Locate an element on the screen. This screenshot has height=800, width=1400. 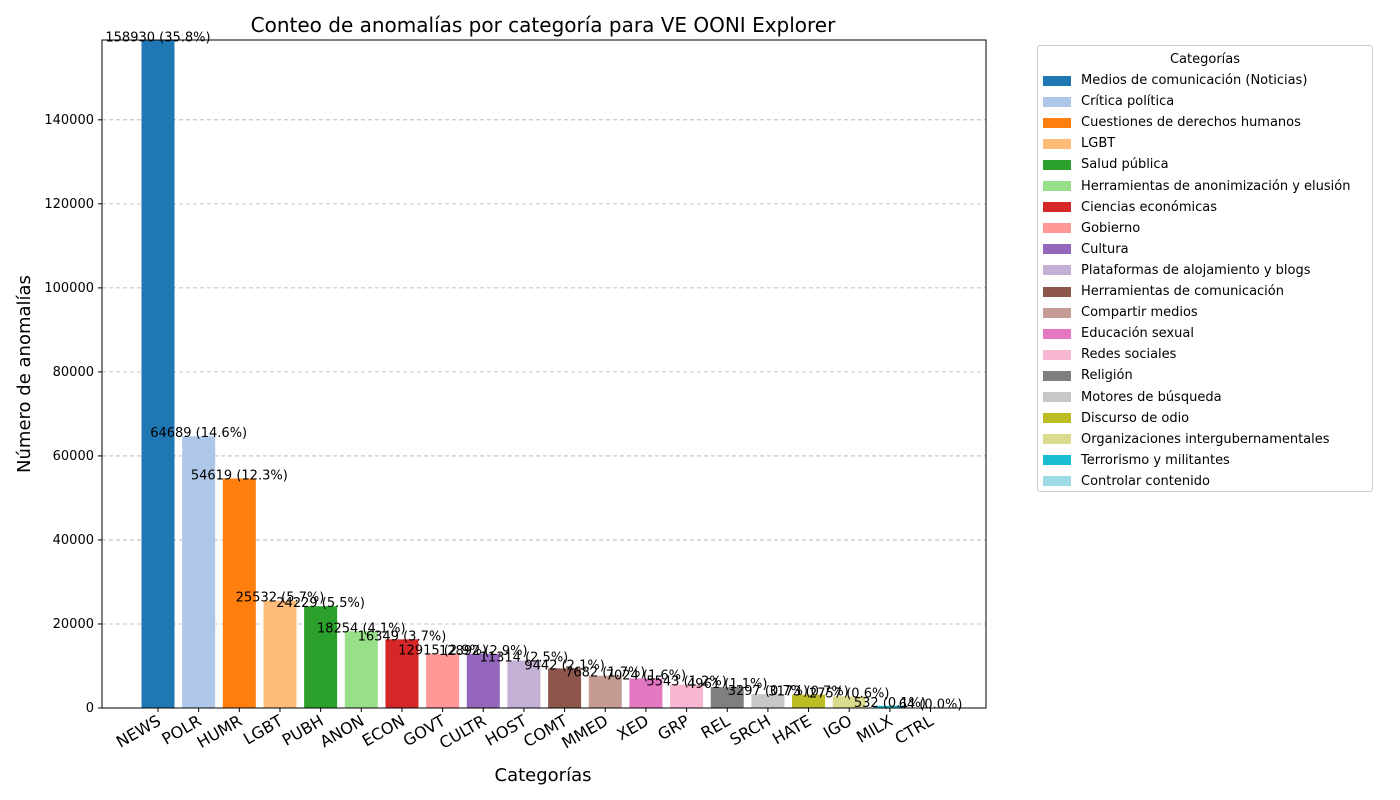
bar-govt is located at coordinates (443, 680).